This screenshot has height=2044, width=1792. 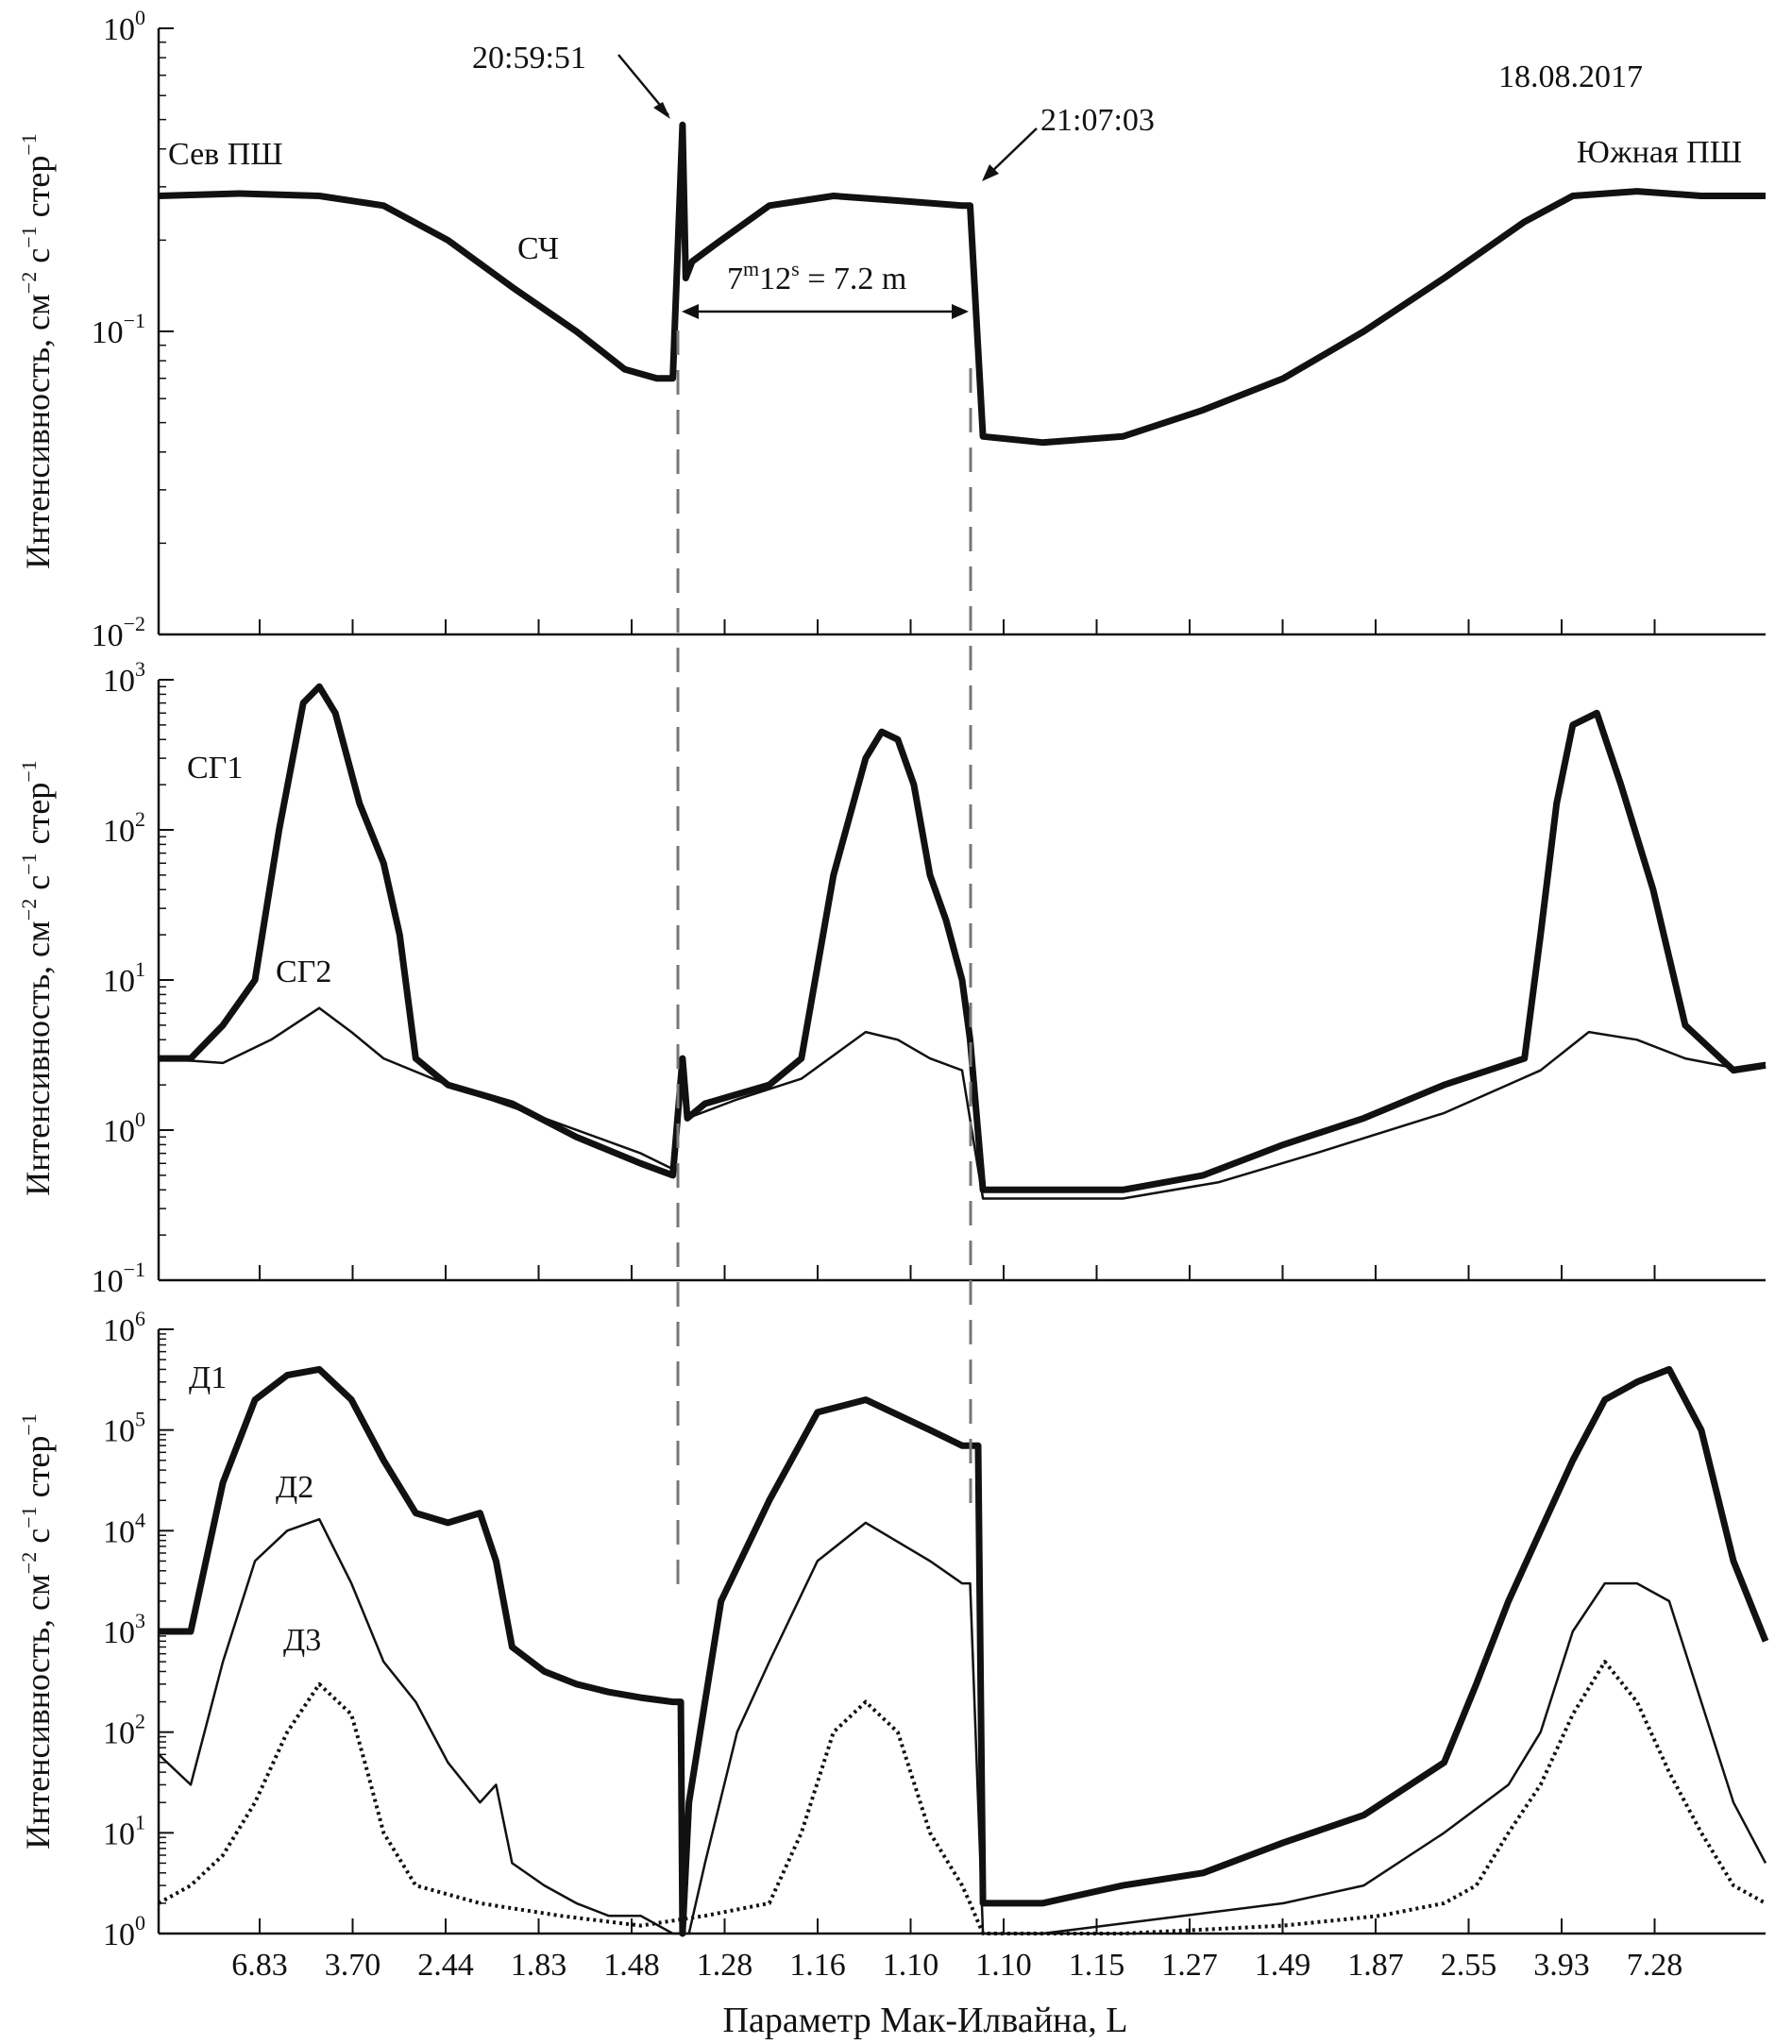 I want to click on x-tick-label: 2.44, so click(x=446, y=1966).